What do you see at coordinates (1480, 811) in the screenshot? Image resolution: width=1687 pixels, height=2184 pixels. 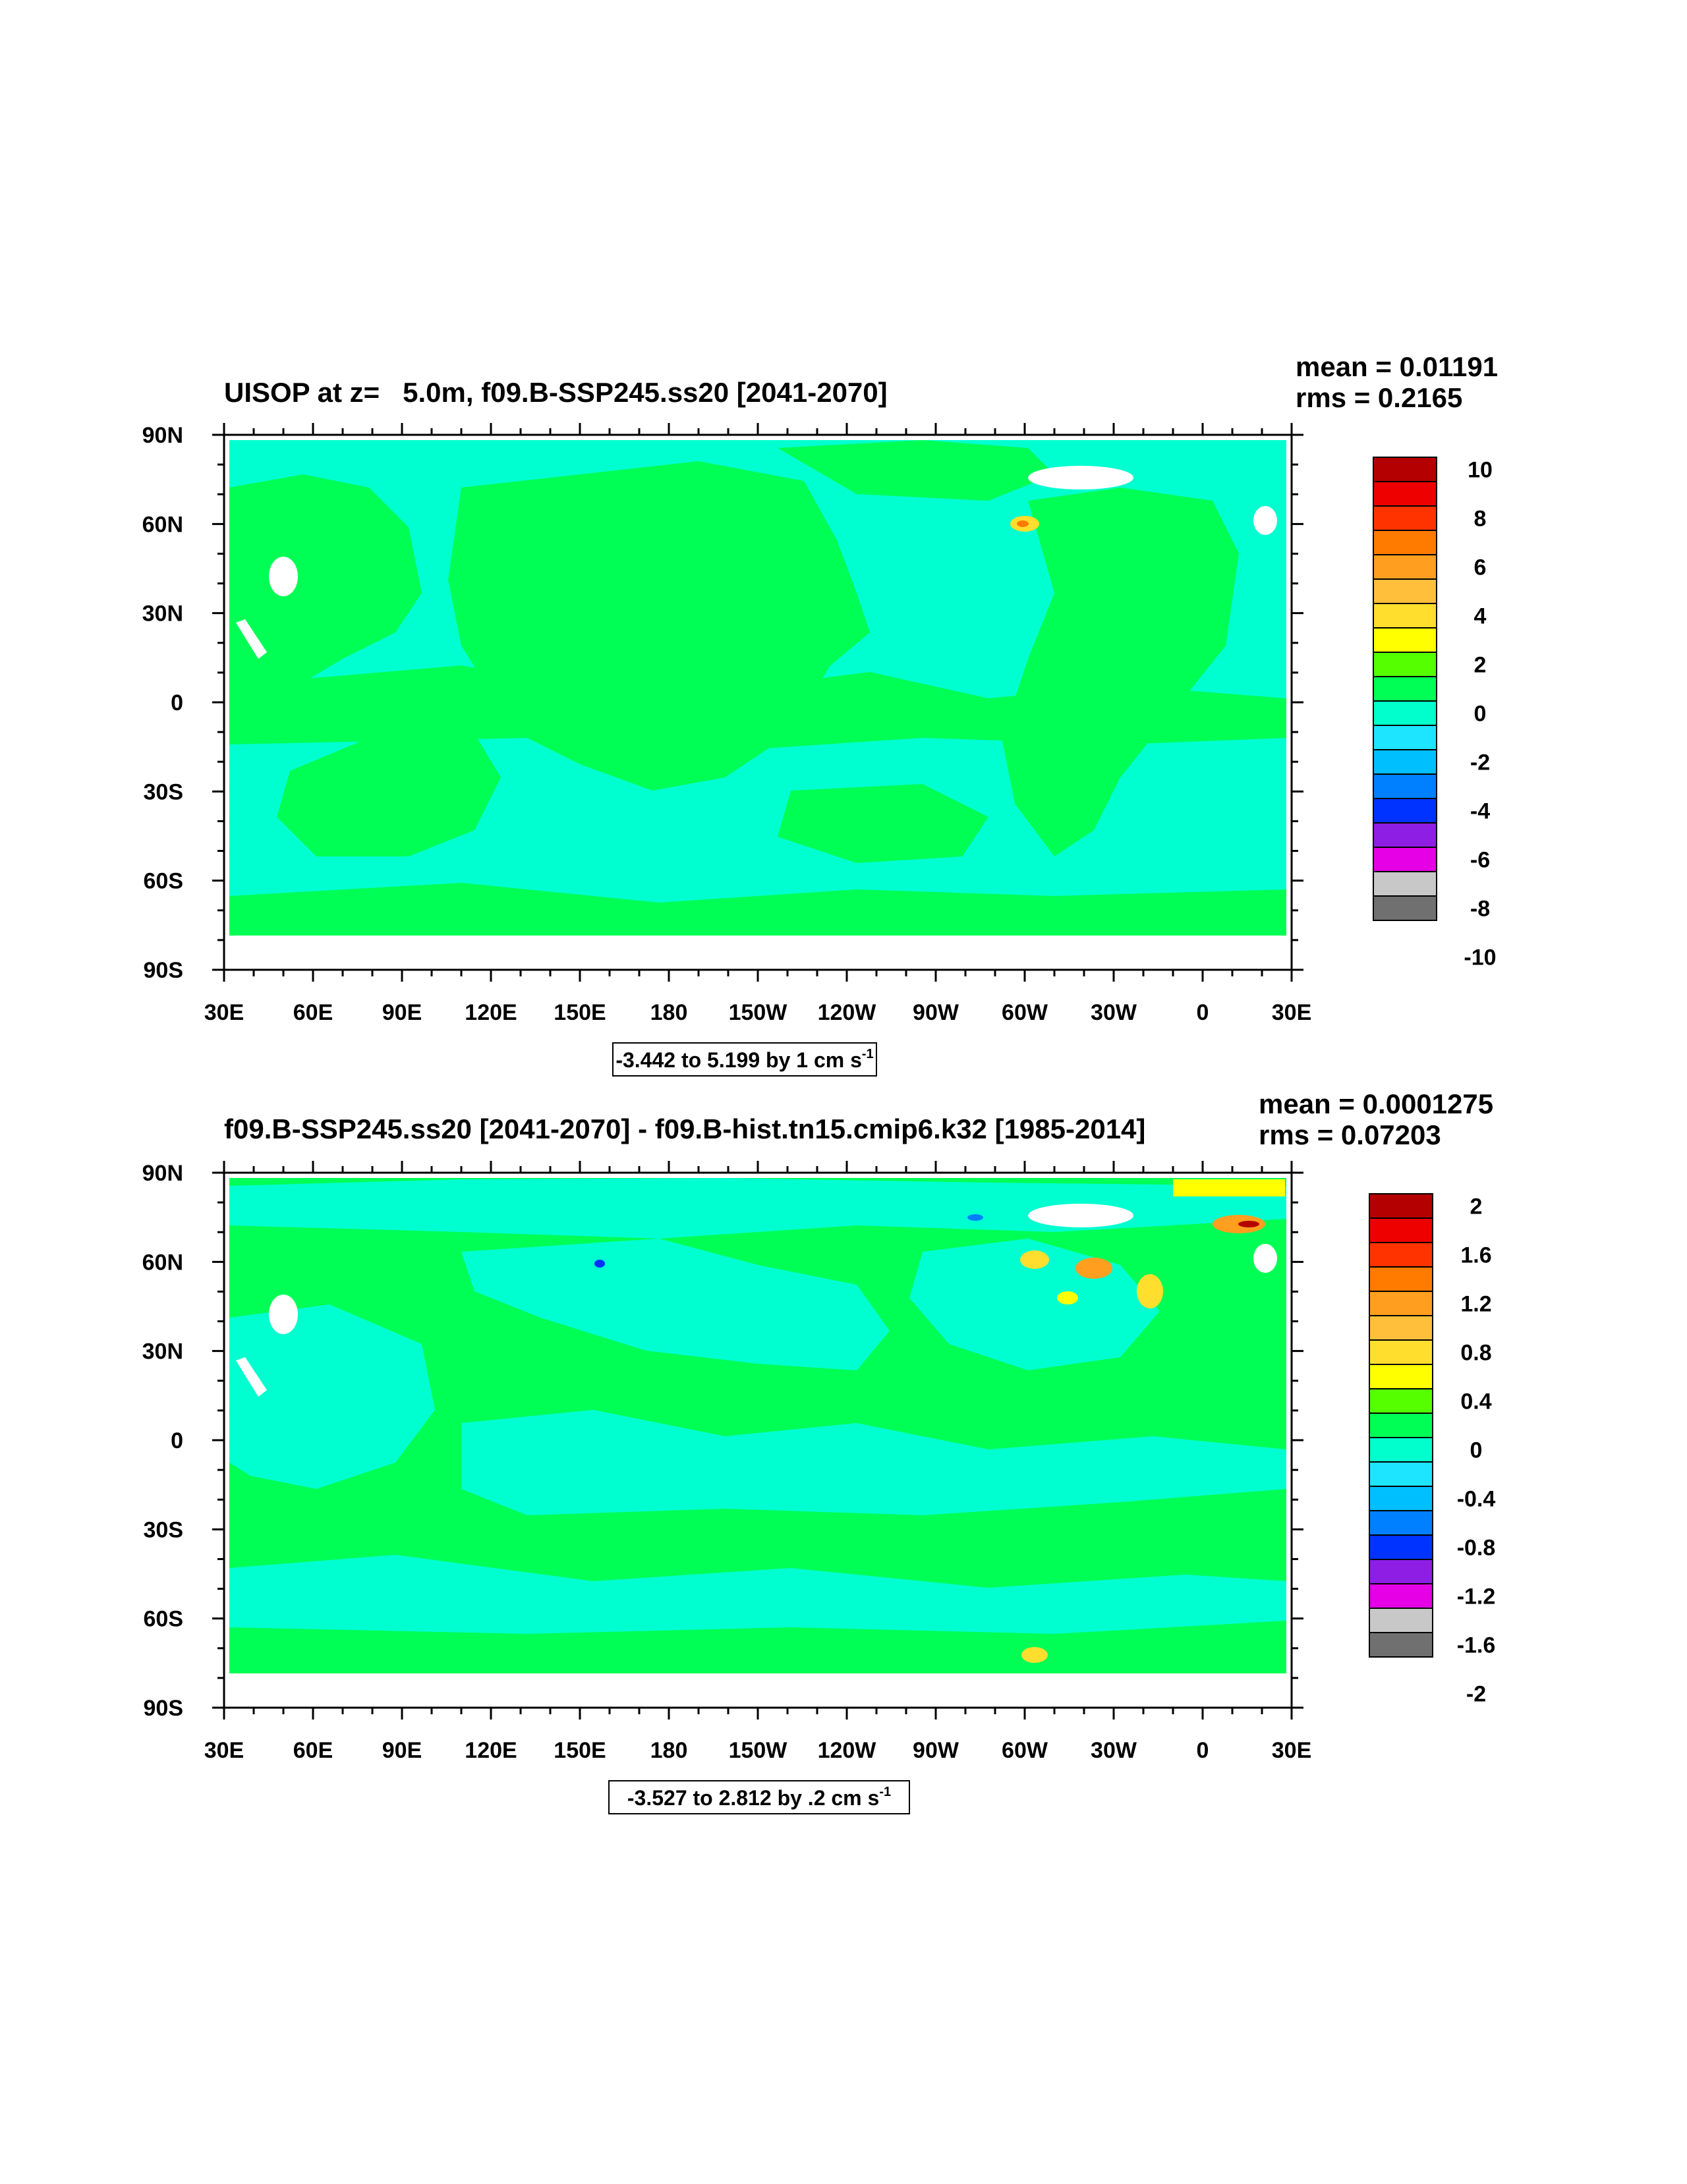 I see `colorbar-label: -4` at bounding box center [1480, 811].